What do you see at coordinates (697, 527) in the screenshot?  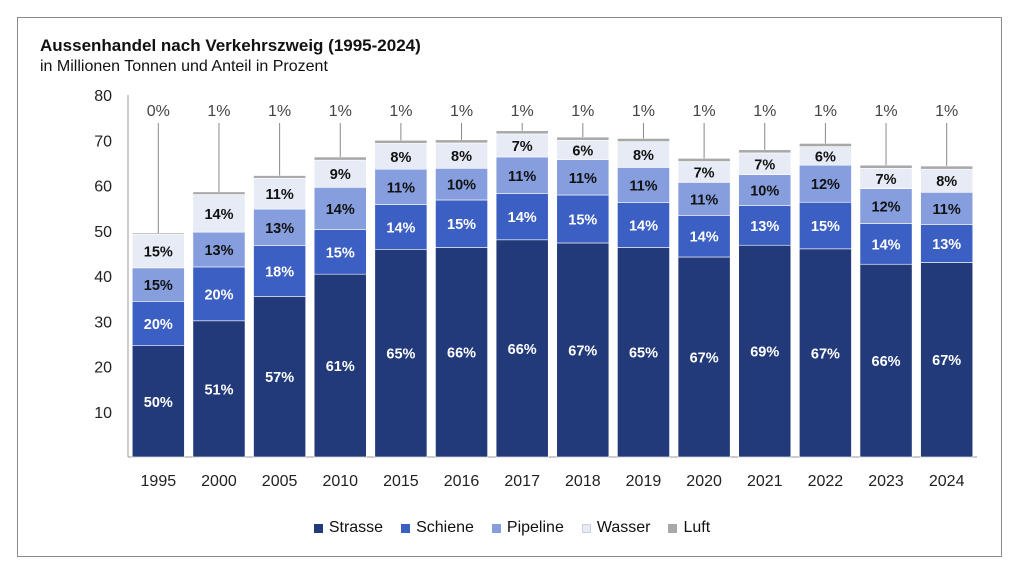 I see `legend-label-luft: Luft` at bounding box center [697, 527].